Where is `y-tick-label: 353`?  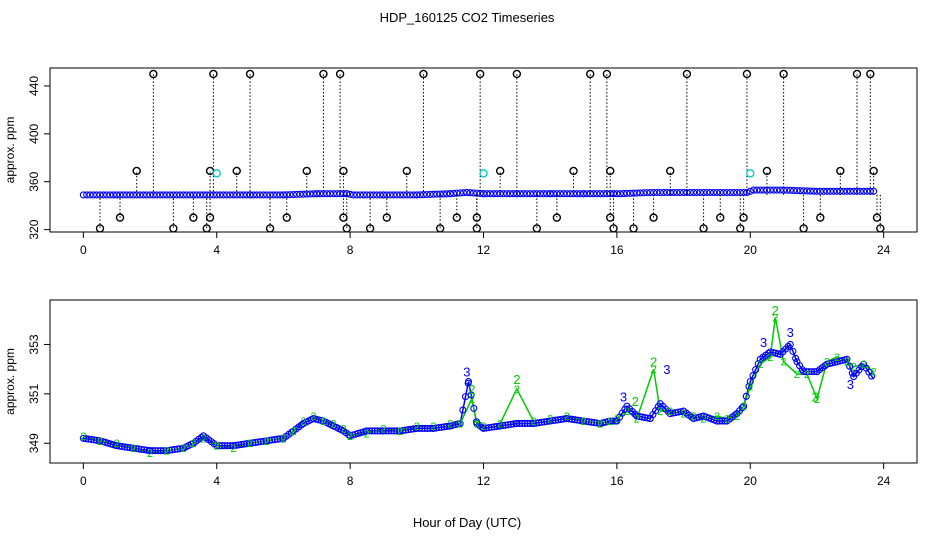 y-tick-label: 353 is located at coordinates (34, 344).